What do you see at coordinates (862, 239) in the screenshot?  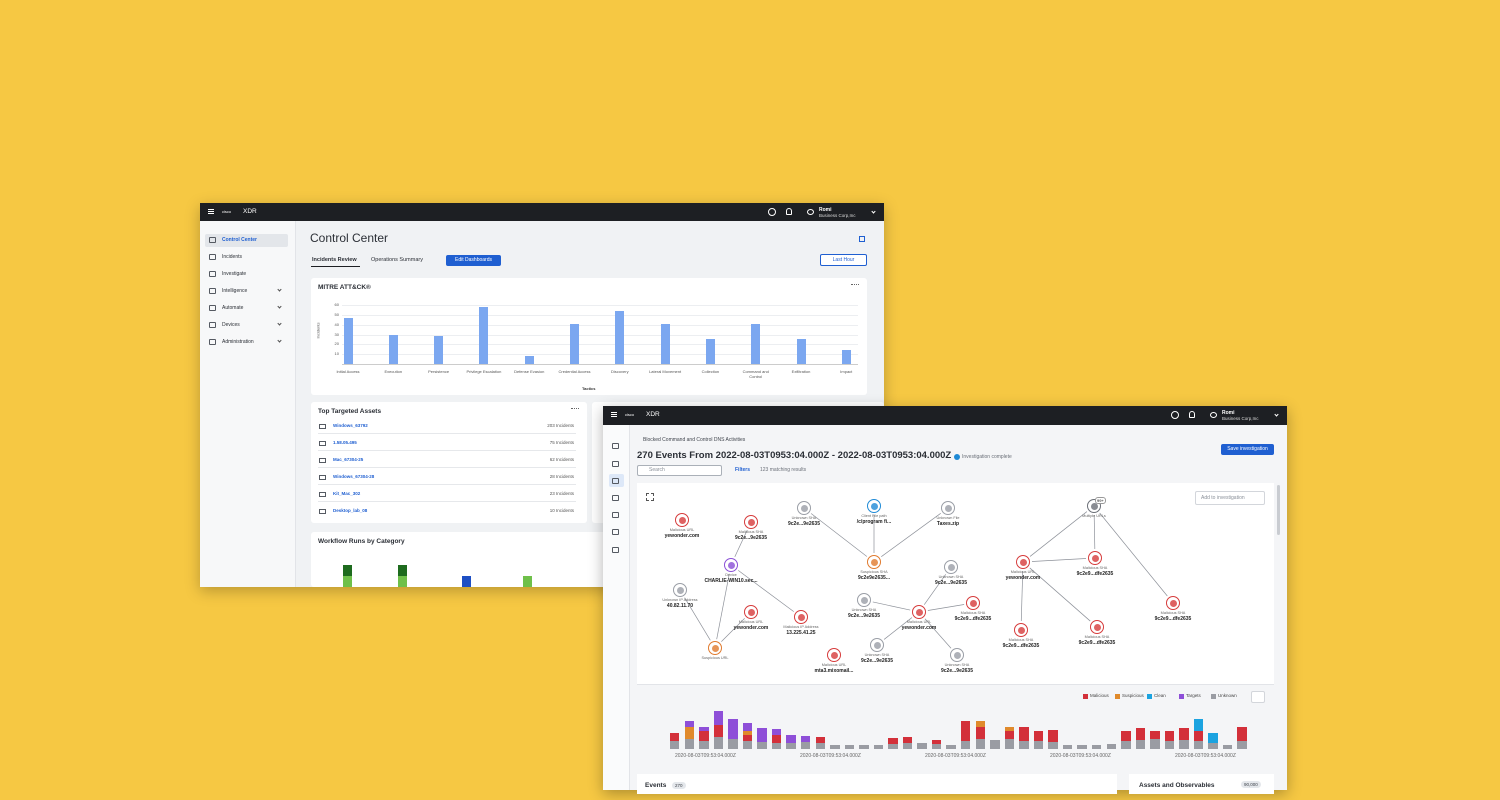 I see `expand-icon` at bounding box center [862, 239].